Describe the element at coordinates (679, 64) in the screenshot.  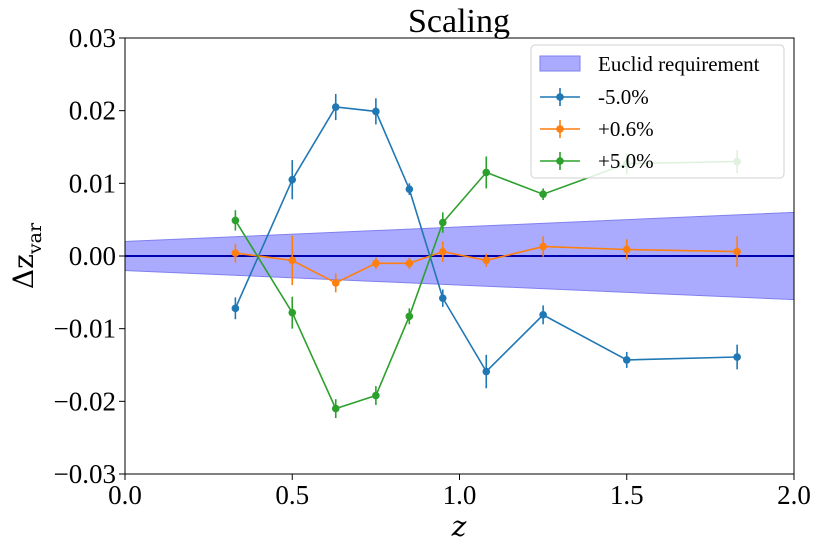
I see `legend-label-band: Euclid requirement` at that location.